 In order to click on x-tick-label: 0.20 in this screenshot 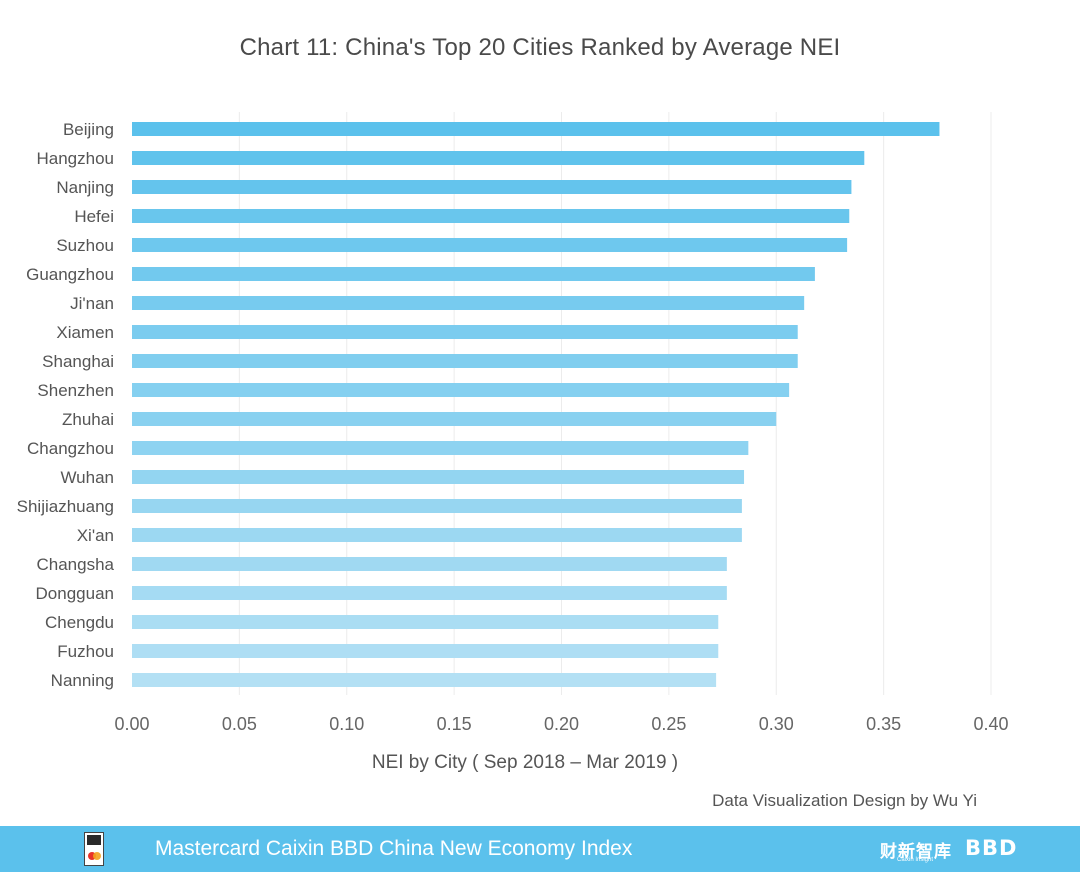, I will do `click(561, 724)`.